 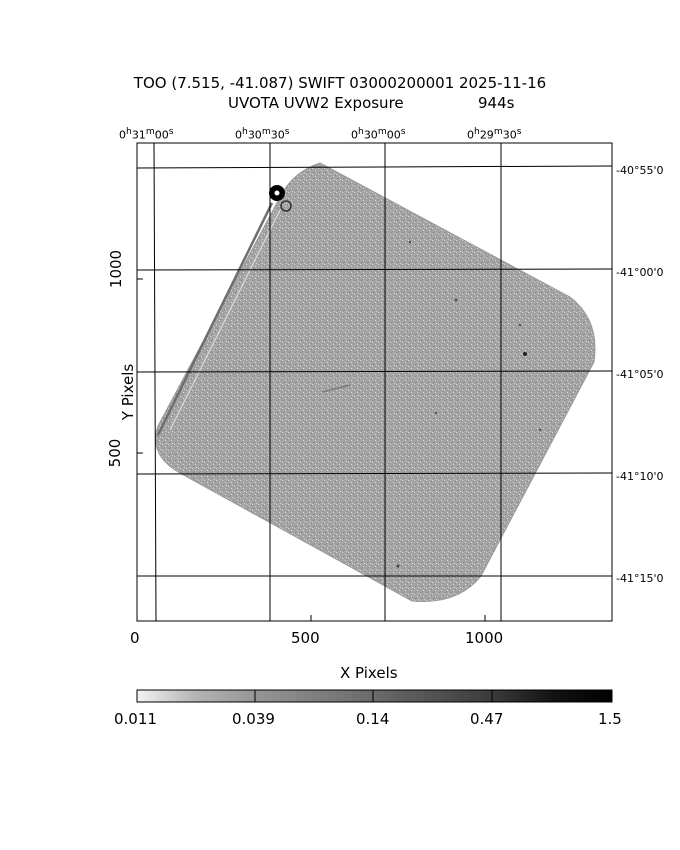 I want to click on dec-label-3: -41°05'0, so click(x=640, y=374).